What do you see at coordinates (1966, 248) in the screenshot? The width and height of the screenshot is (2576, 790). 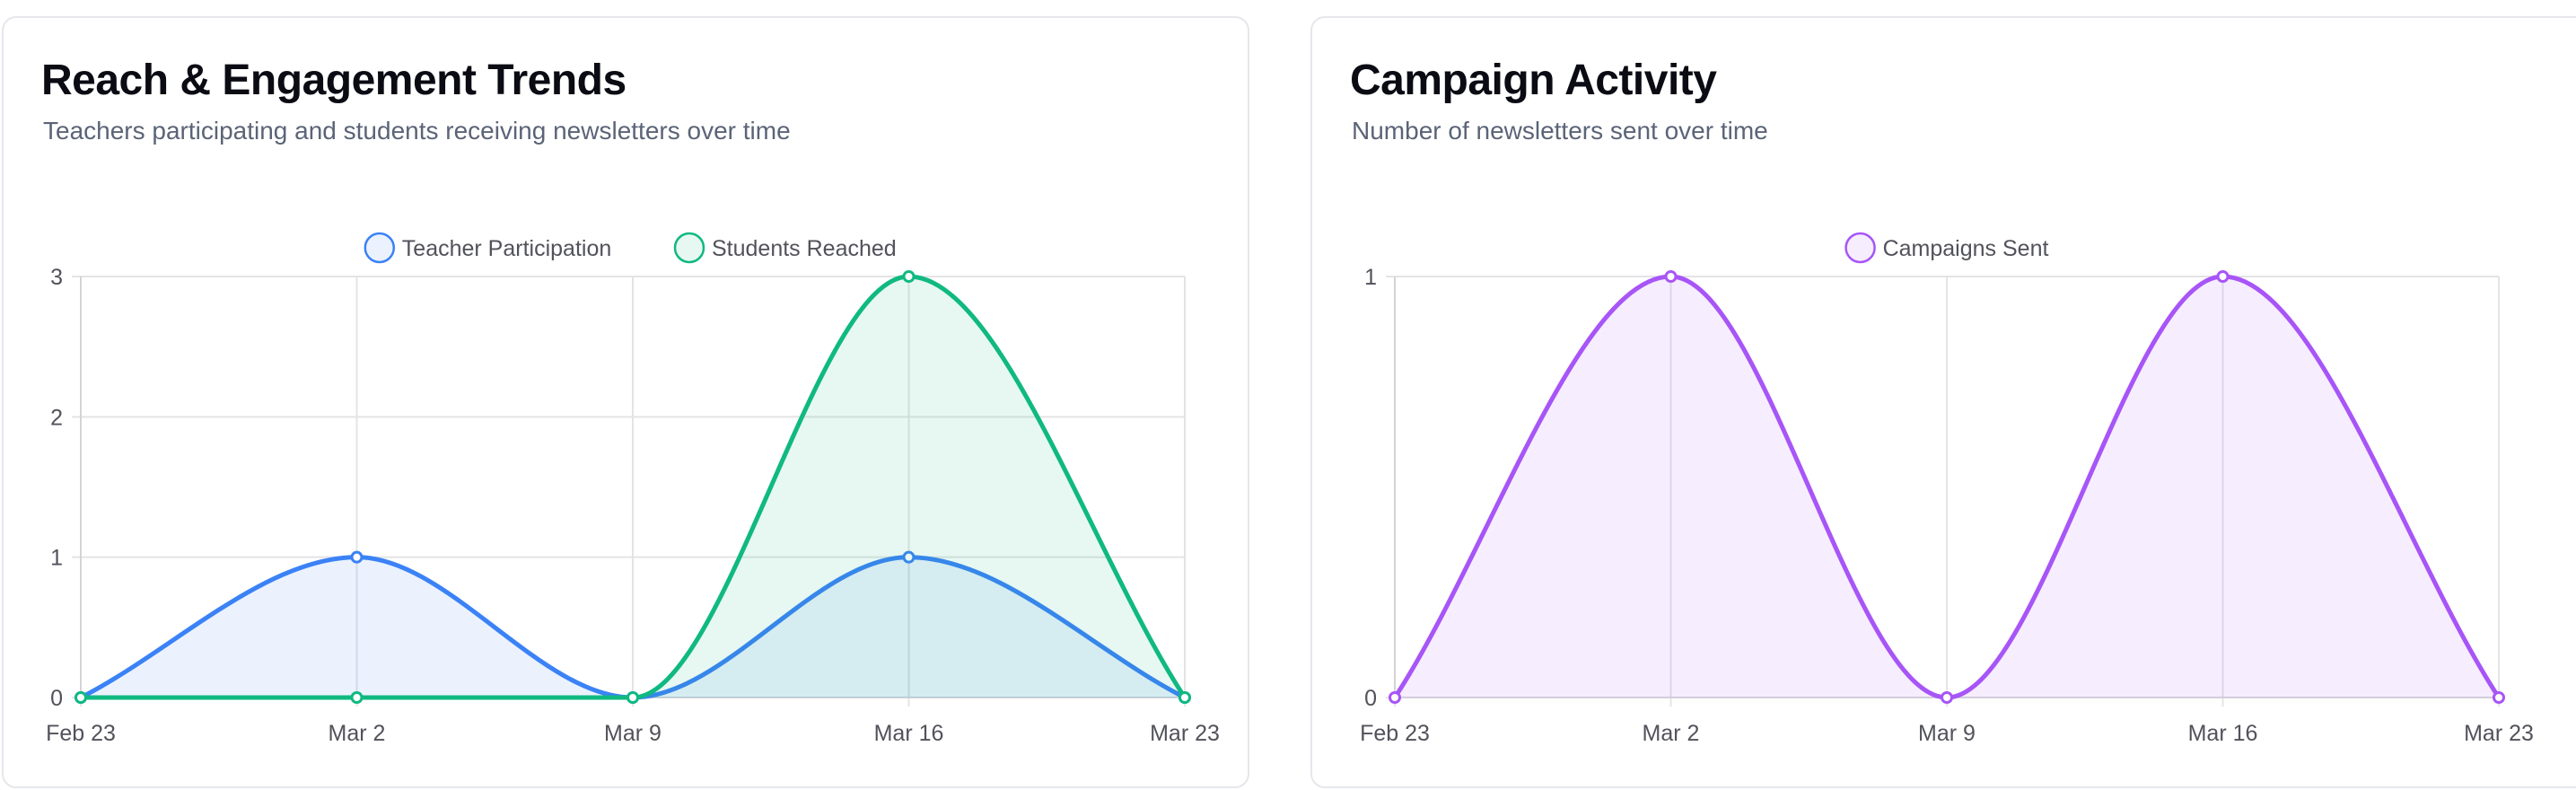 I see `legend-label: Campaigns Sent` at bounding box center [1966, 248].